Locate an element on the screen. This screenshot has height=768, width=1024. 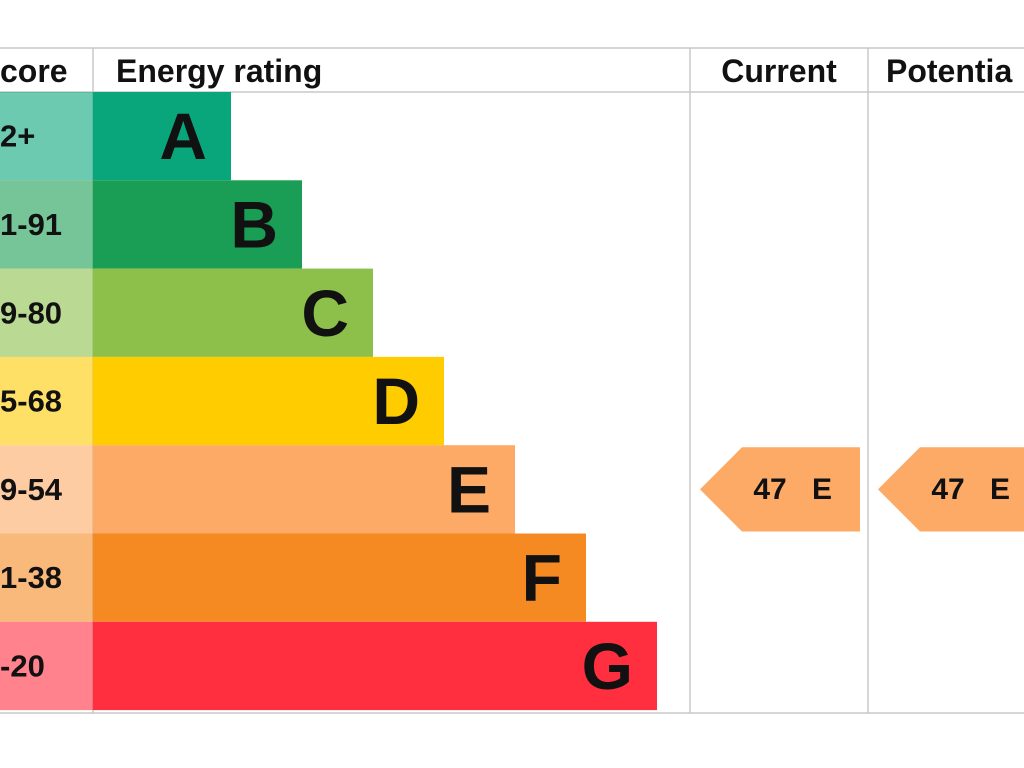
score-range: 9-80 is located at coordinates (31, 312).